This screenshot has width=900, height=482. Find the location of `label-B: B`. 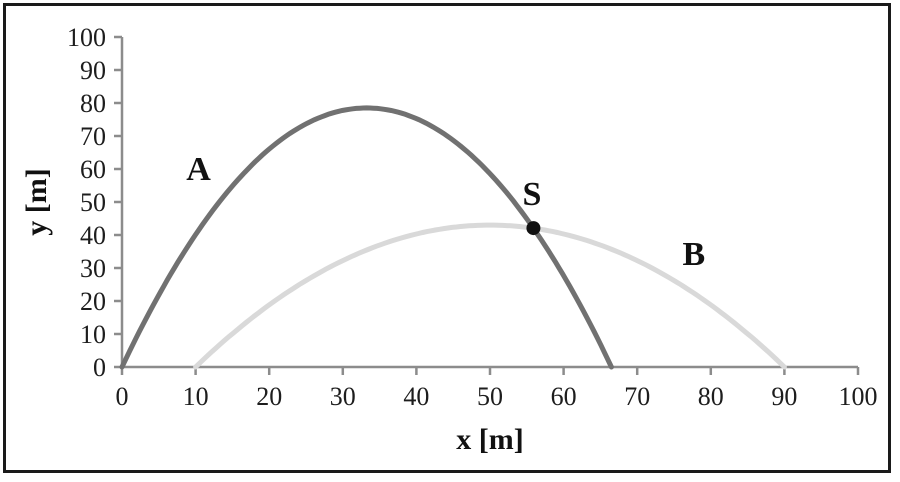

label-B: B is located at coordinates (694, 254).